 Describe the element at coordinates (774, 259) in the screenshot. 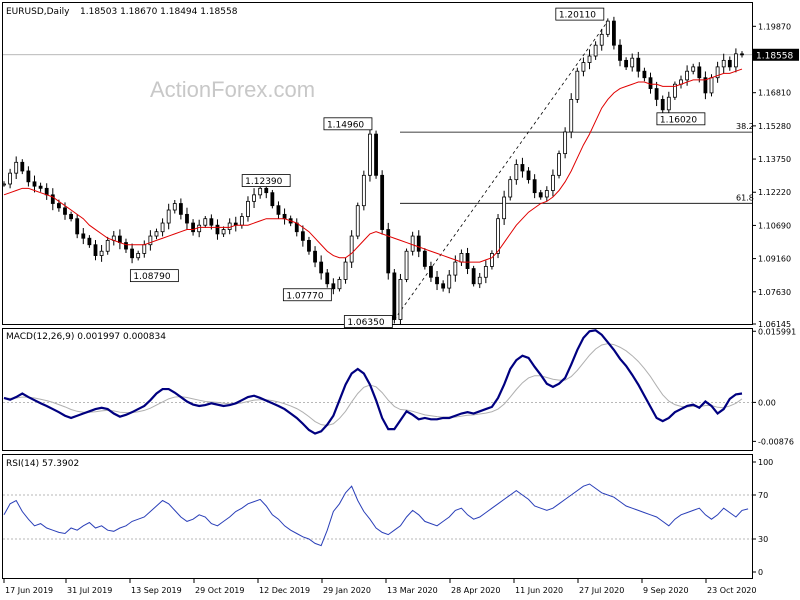

I see `y-tick-label: 1.09160` at that location.